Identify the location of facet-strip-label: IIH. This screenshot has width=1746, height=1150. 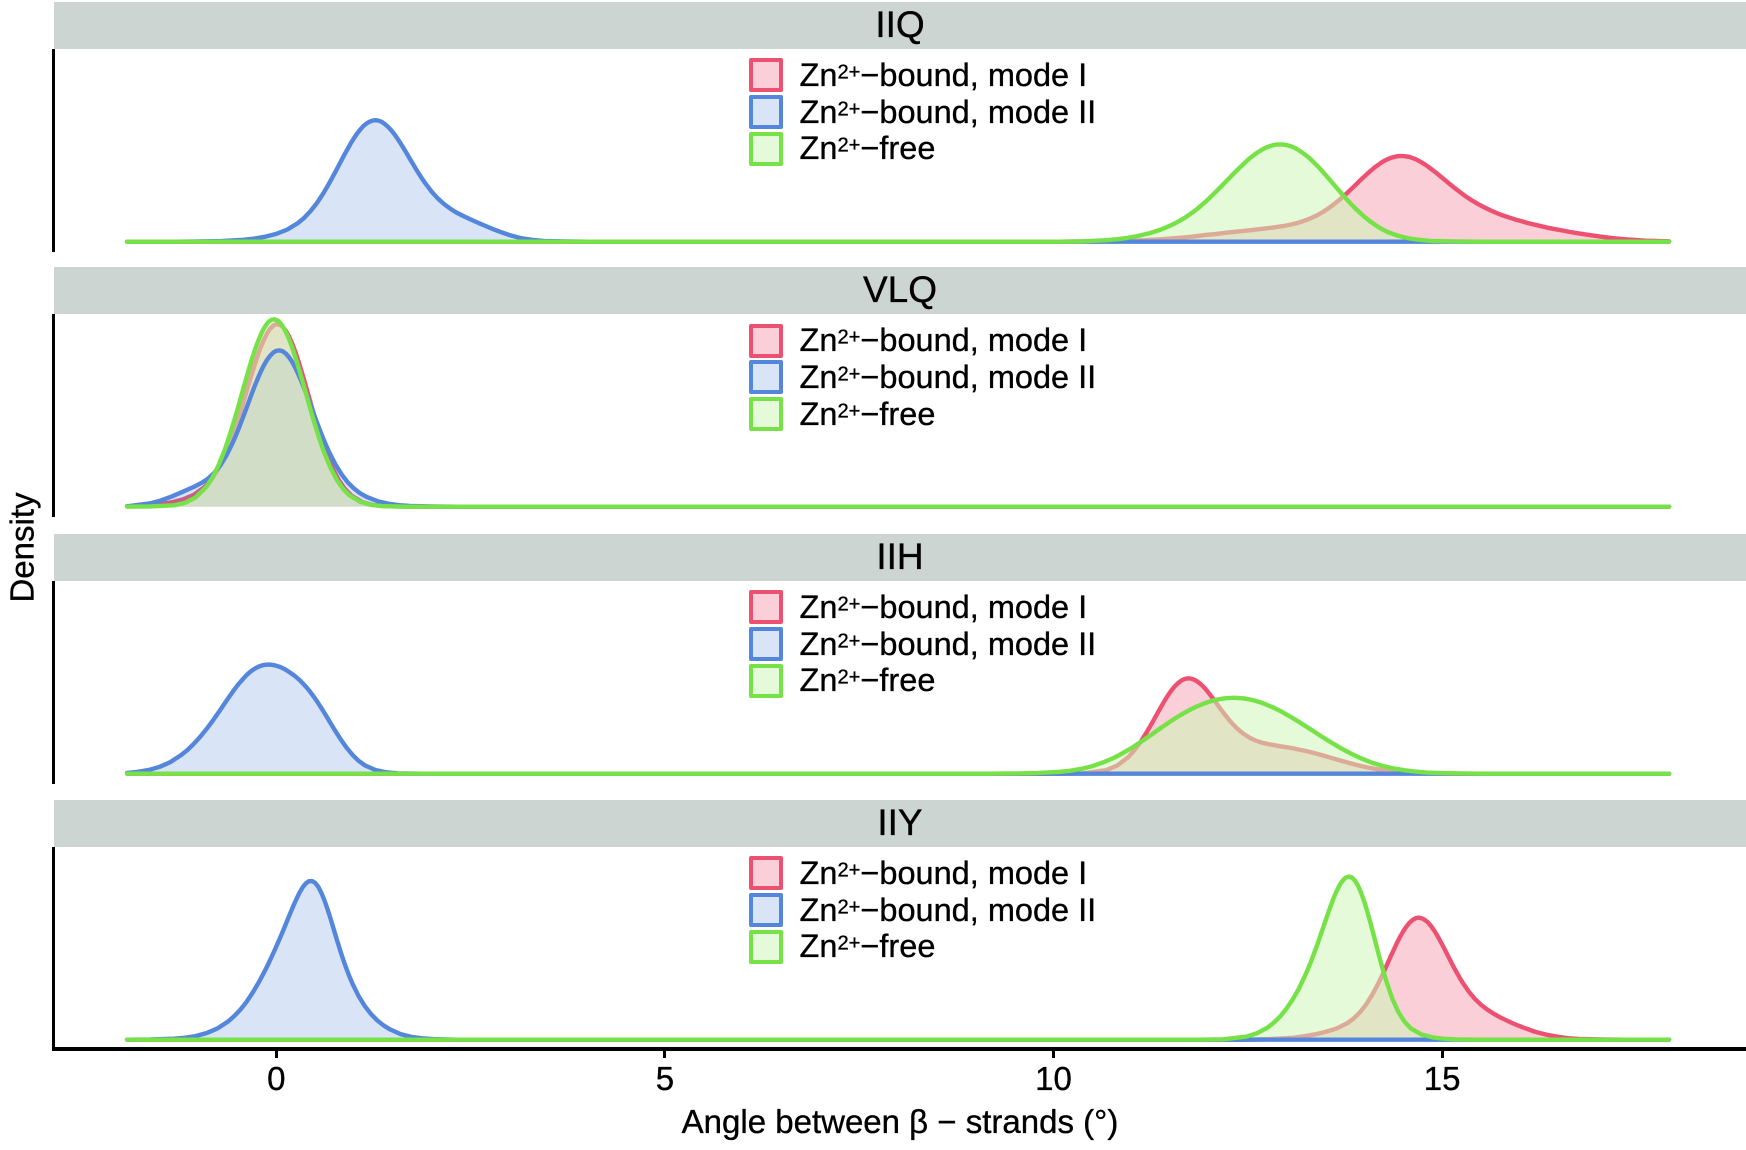
(900, 556).